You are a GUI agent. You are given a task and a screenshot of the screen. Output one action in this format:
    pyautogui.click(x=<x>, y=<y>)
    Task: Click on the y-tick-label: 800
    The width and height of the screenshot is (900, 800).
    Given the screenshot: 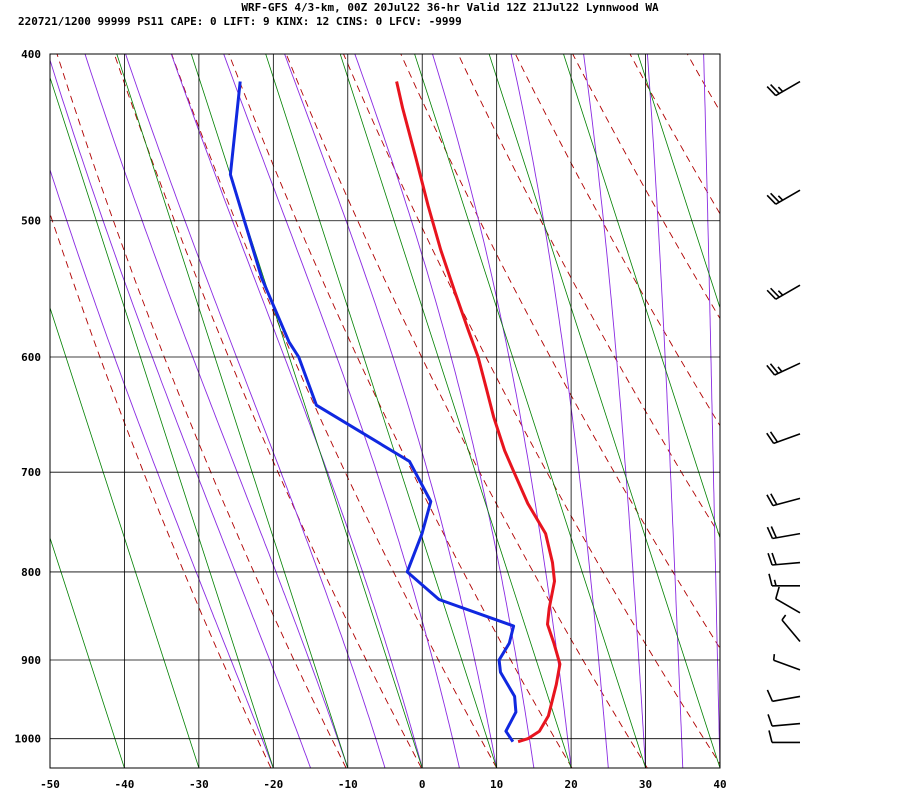 What is the action you would take?
    pyautogui.click(x=31, y=572)
    